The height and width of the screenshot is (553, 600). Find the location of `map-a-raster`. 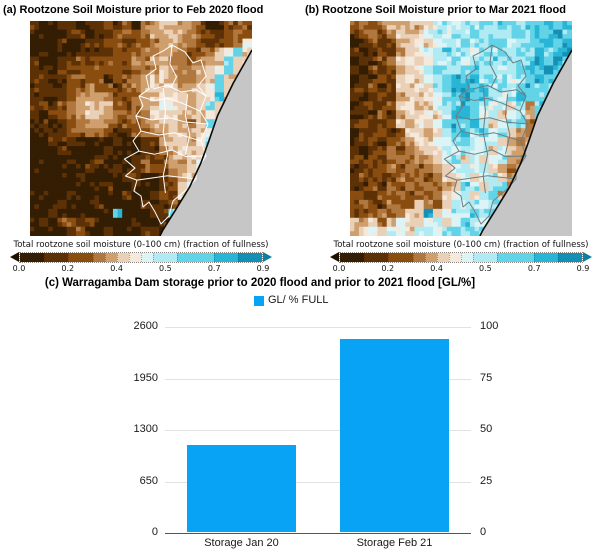

map-a-raster is located at coordinates (141, 128).